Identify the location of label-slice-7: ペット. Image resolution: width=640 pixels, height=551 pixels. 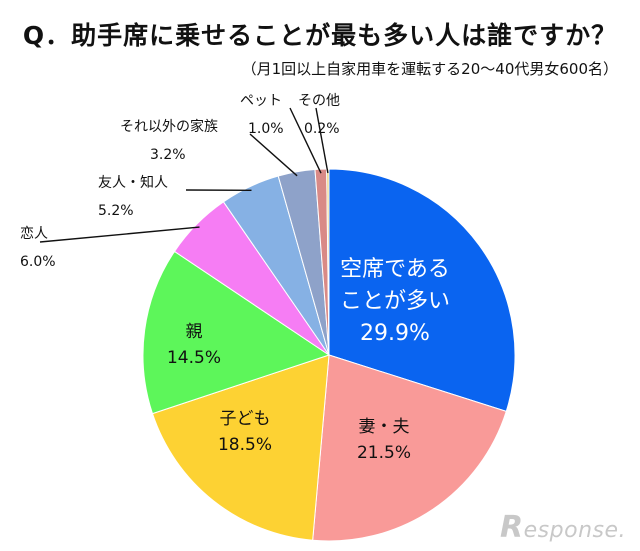
(261, 101).